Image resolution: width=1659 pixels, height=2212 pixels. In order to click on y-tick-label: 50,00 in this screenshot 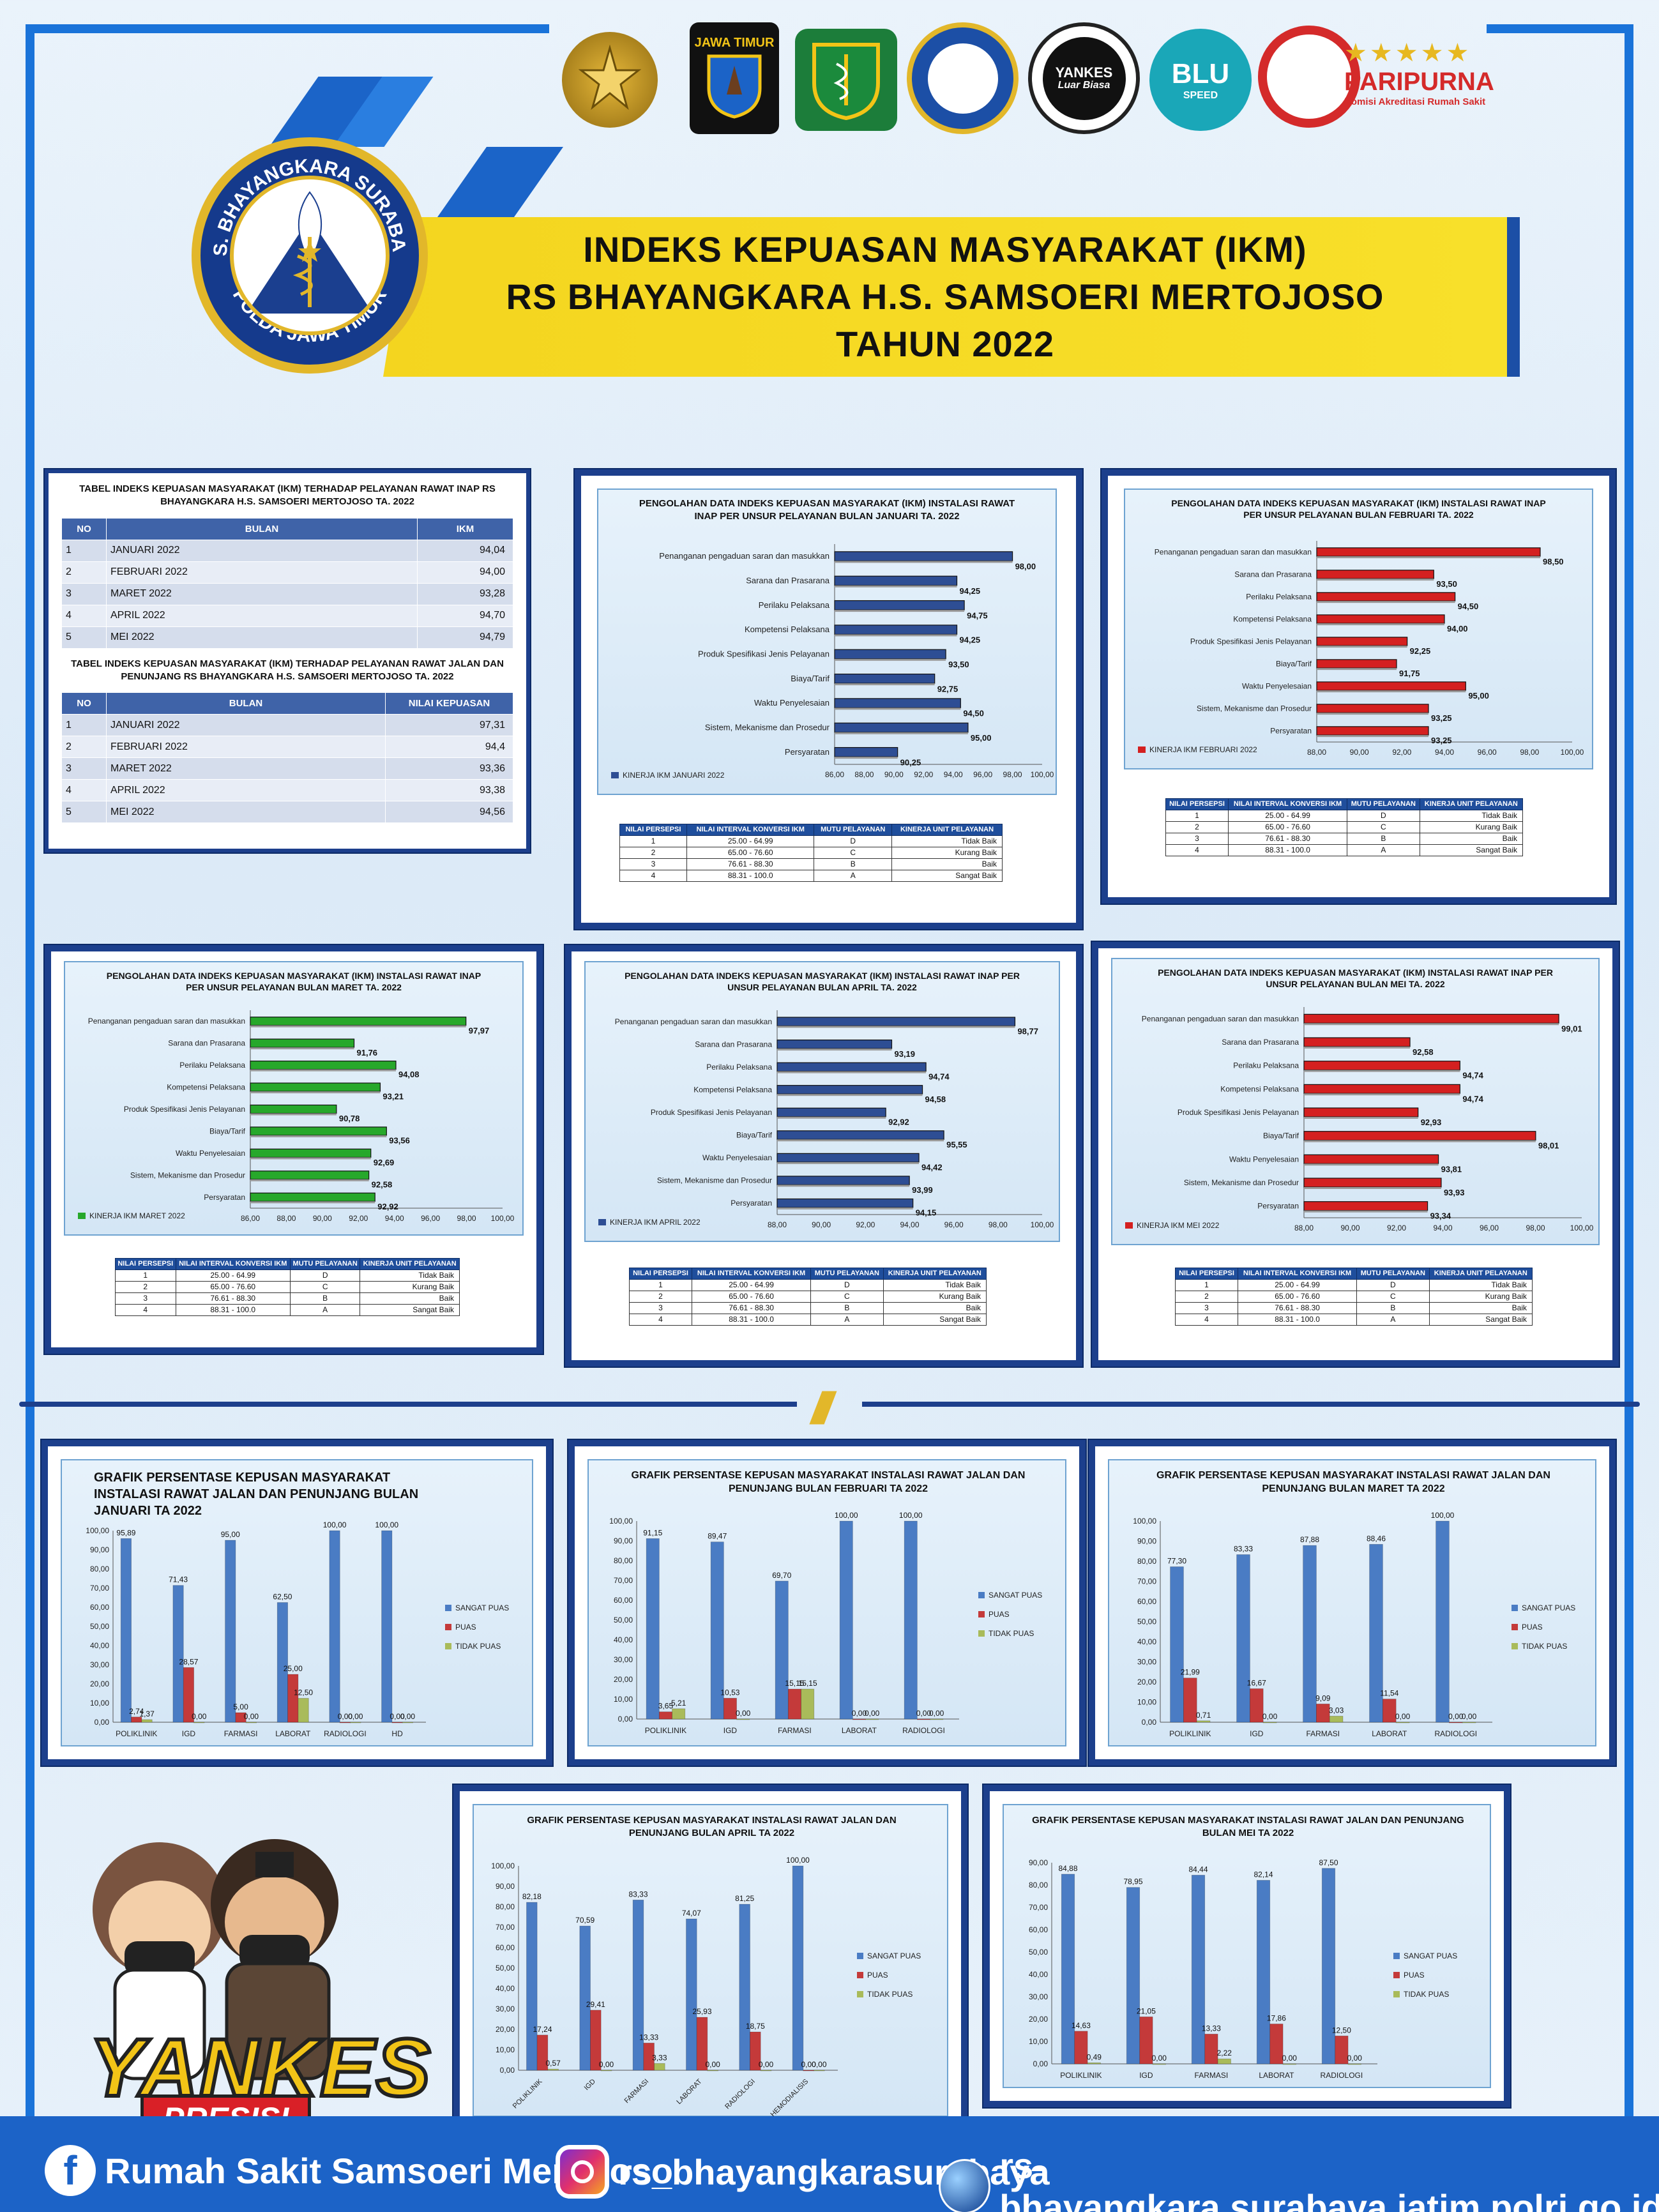, I will do `click(506, 1969)`.